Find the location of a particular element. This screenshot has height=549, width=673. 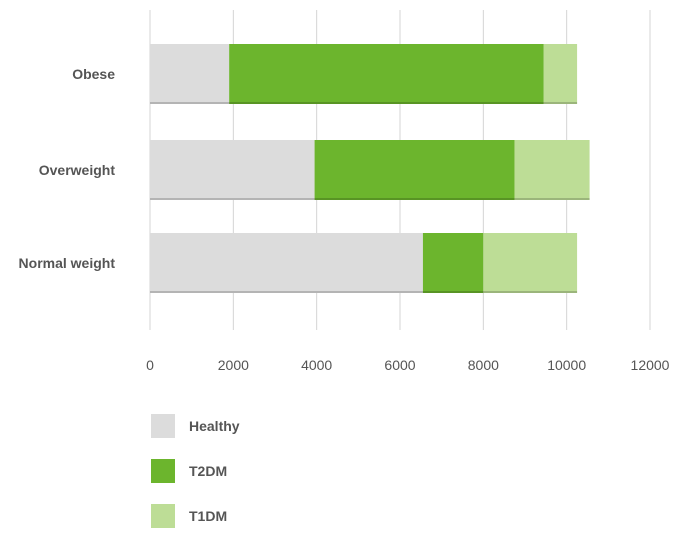

legend-label: Healthy is located at coordinates (214, 426).